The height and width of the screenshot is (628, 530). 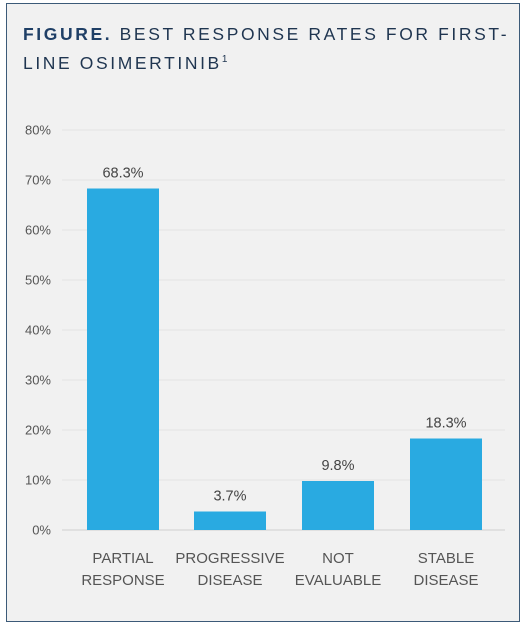 What do you see at coordinates (338, 580) in the screenshot?
I see `x-category-label: EVALUABLE` at bounding box center [338, 580].